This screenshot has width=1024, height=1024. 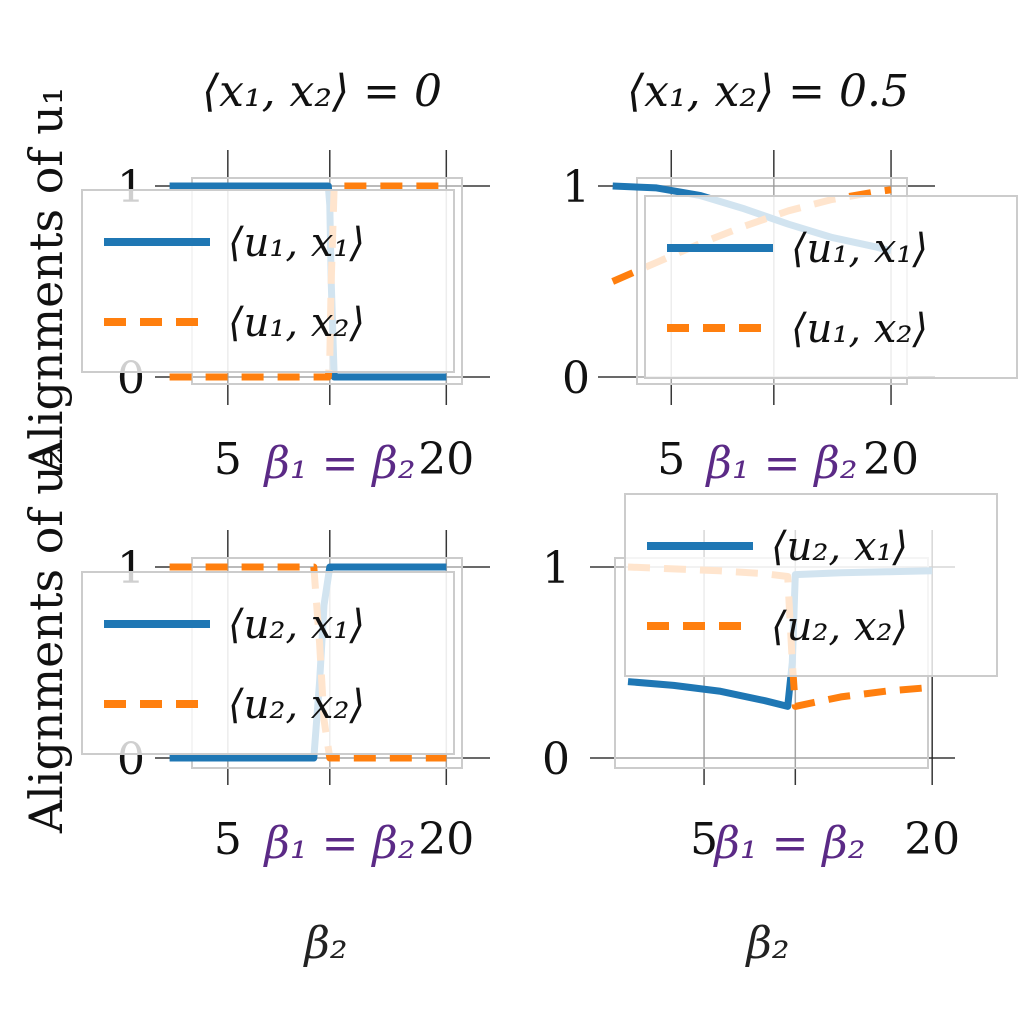 I want to click on annotation-panel-4: β₁ = β₂, so click(x=789, y=843).